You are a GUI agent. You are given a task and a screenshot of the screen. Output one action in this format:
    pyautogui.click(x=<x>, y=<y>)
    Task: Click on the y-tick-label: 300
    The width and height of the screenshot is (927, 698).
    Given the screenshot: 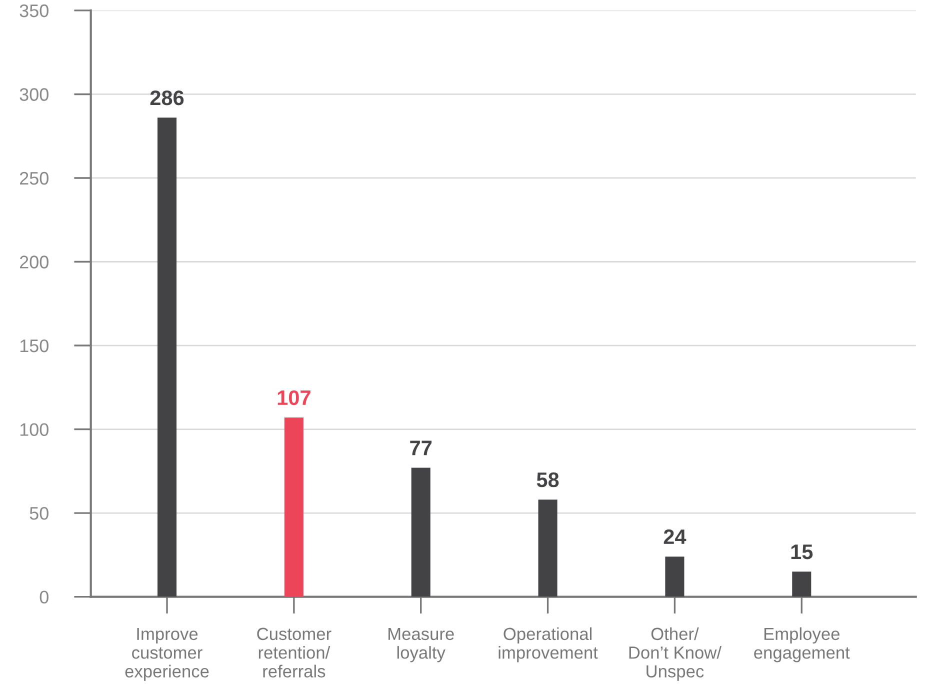 What is the action you would take?
    pyautogui.click(x=34, y=94)
    